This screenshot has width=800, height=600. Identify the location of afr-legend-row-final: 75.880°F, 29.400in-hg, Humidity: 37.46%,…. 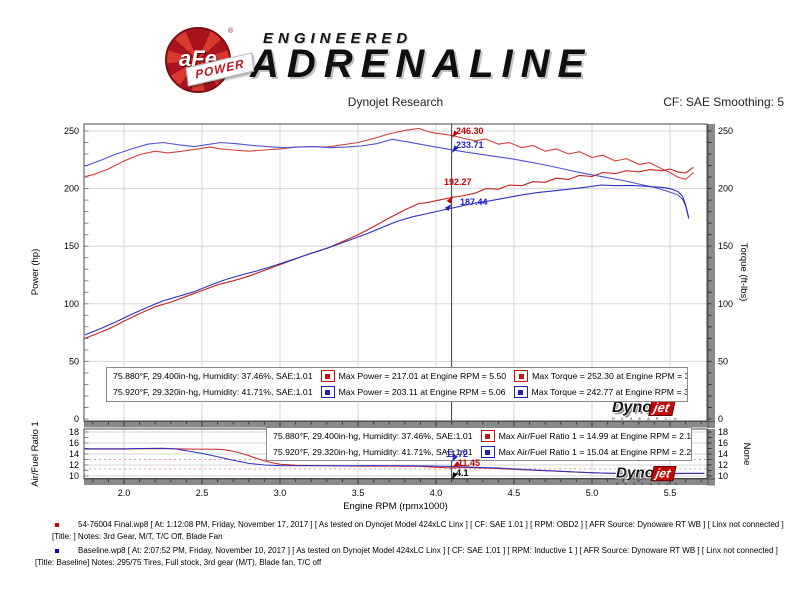
(479, 436).